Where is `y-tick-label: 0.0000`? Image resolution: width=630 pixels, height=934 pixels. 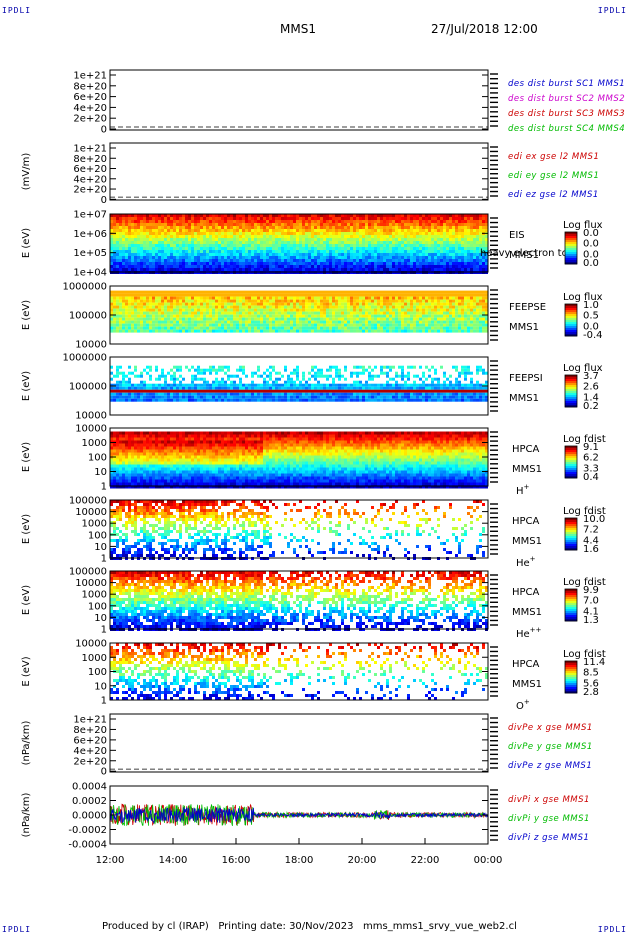 y-tick-label: 0.0000 is located at coordinates (89, 816).